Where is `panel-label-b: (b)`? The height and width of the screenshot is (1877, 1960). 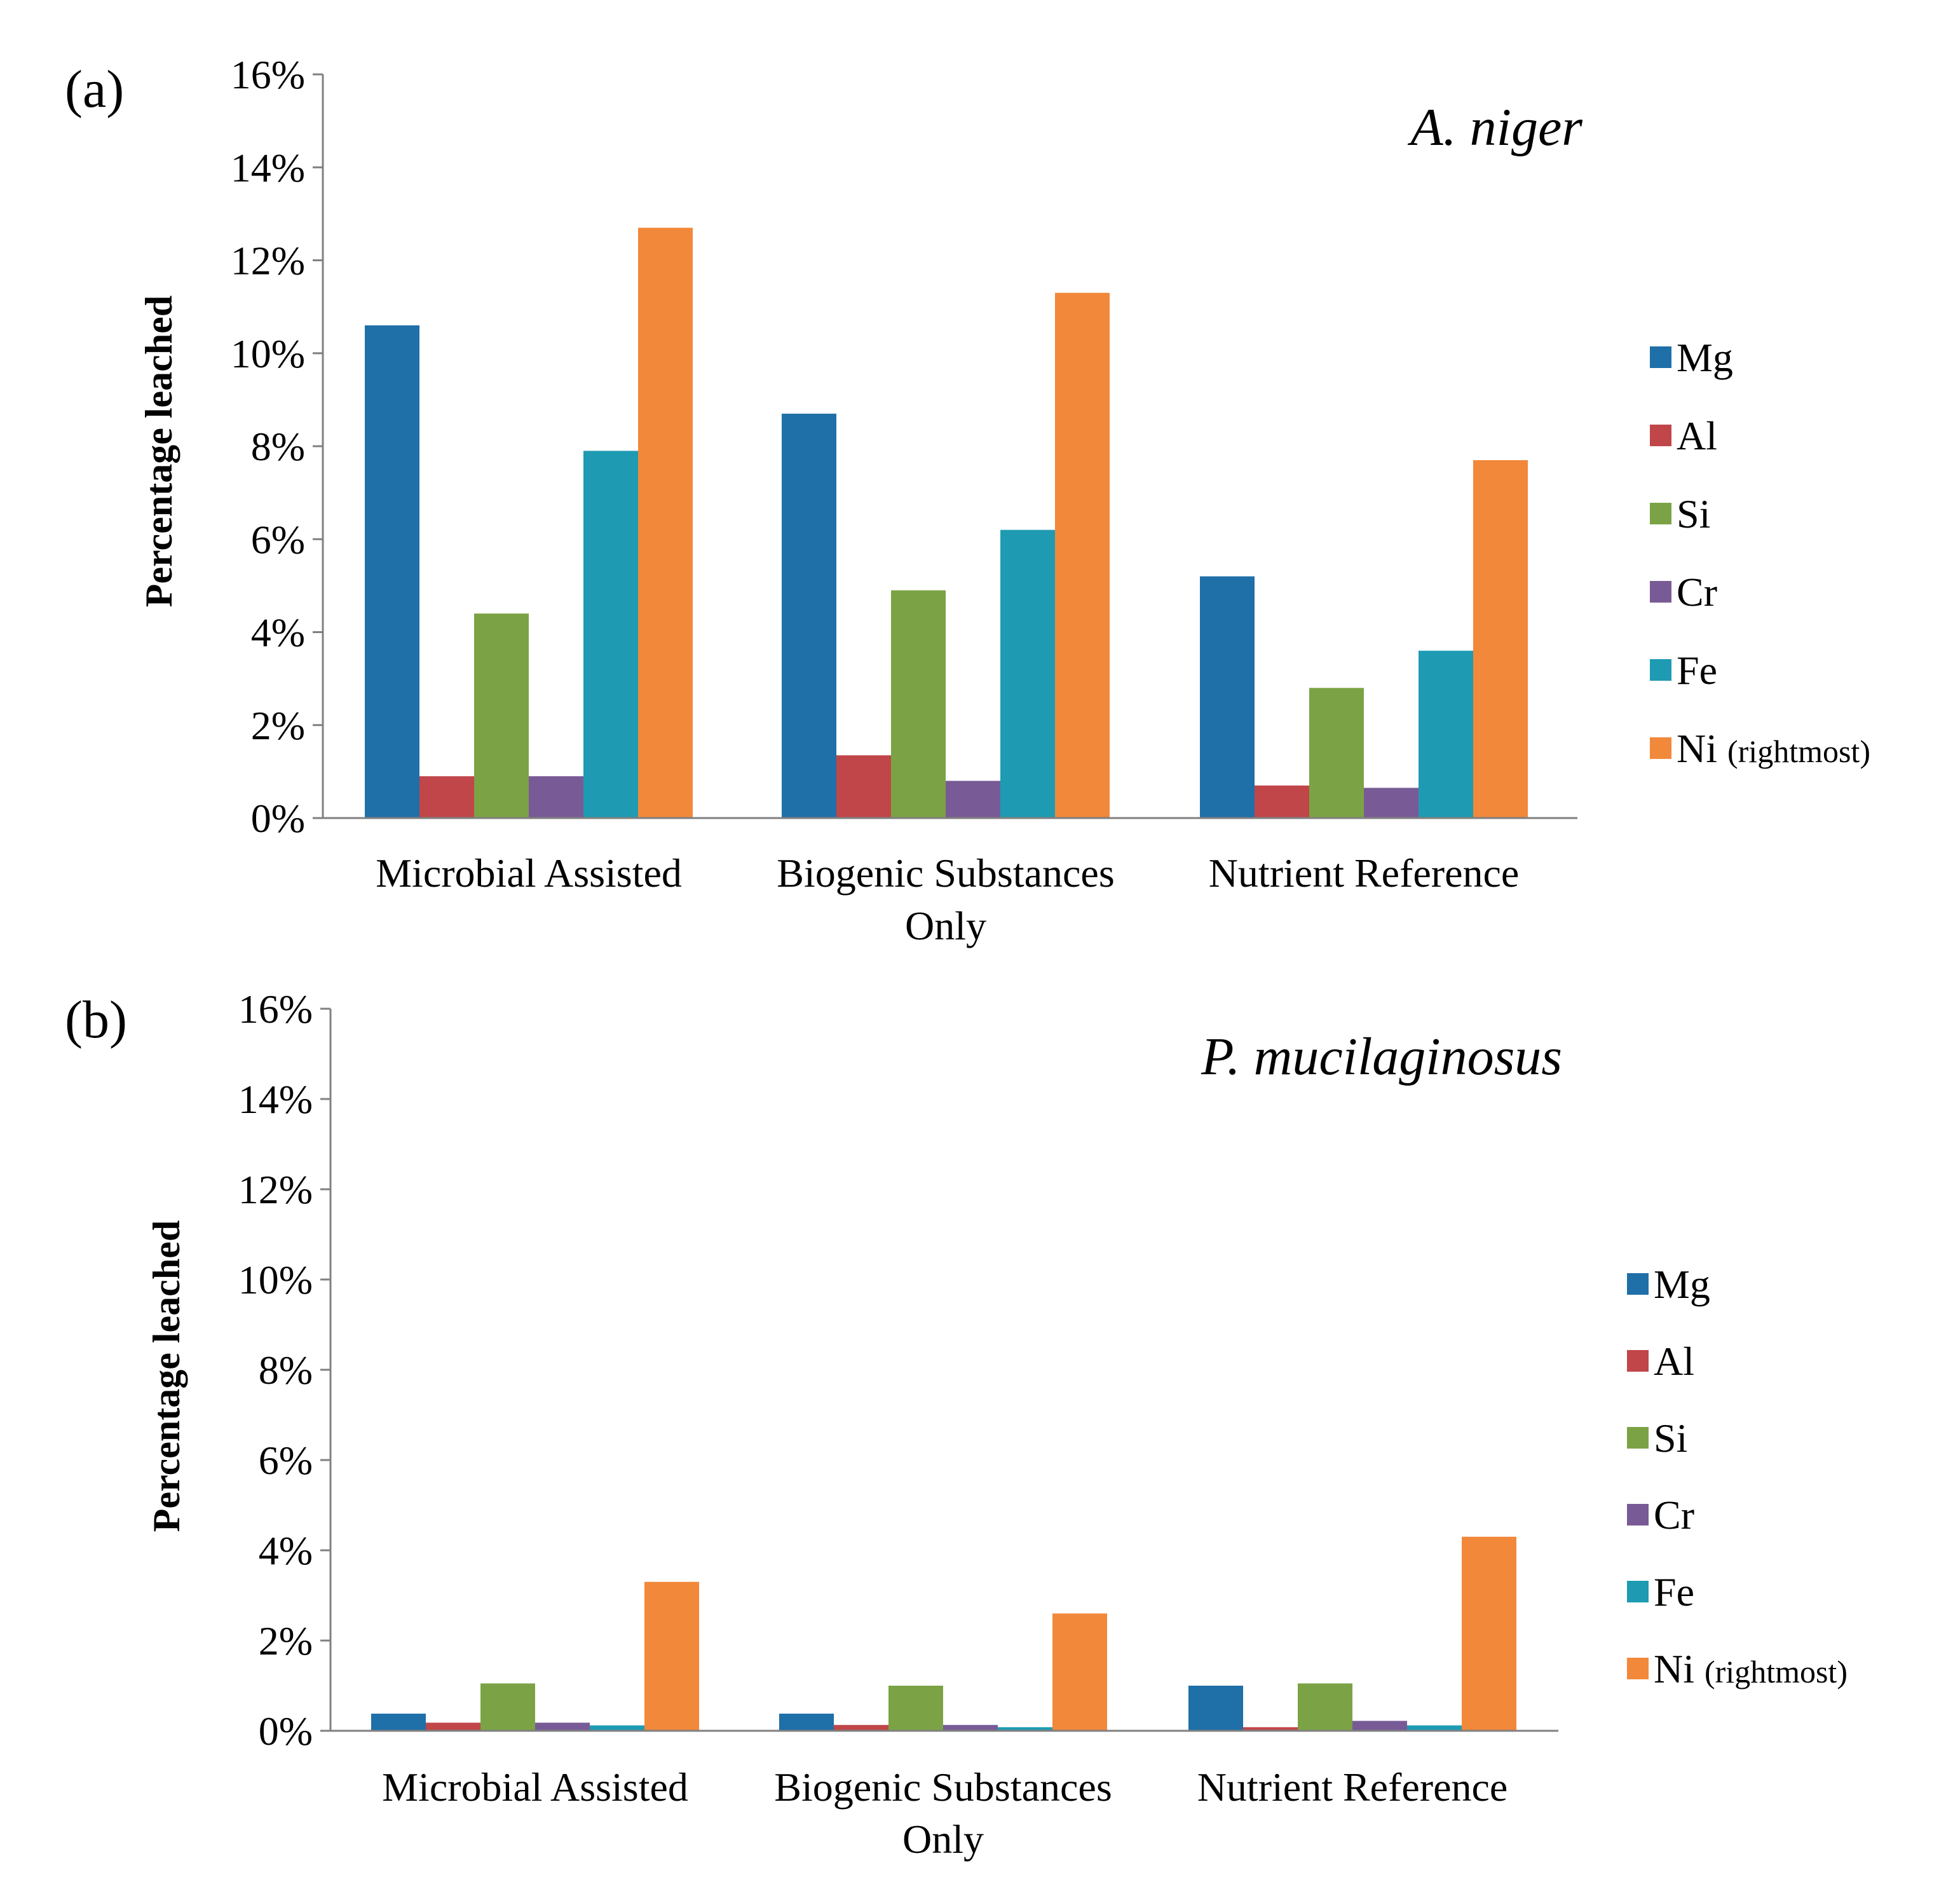 panel-label-b: (b) is located at coordinates (96, 1019).